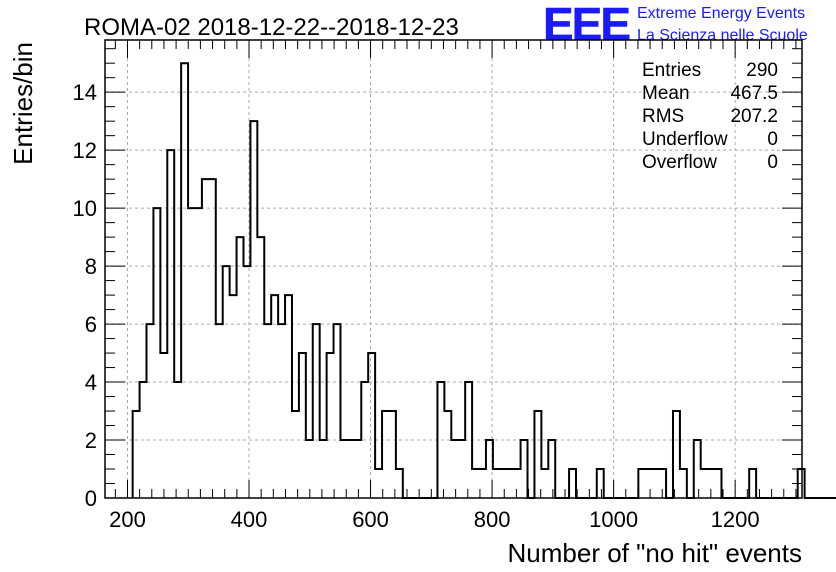 The height and width of the screenshot is (572, 836). What do you see at coordinates (679, 162) in the screenshot?
I see `stats-label: Overflow` at bounding box center [679, 162].